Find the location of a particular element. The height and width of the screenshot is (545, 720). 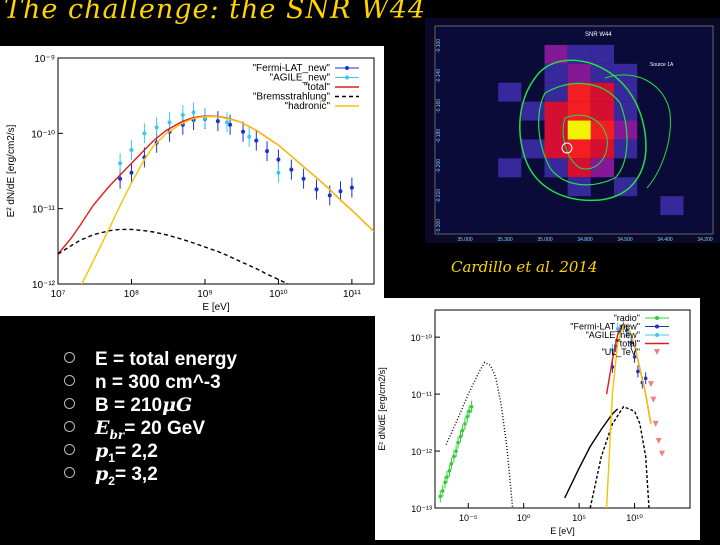

x-tick-label: 10⁸ is located at coordinates (131, 294).